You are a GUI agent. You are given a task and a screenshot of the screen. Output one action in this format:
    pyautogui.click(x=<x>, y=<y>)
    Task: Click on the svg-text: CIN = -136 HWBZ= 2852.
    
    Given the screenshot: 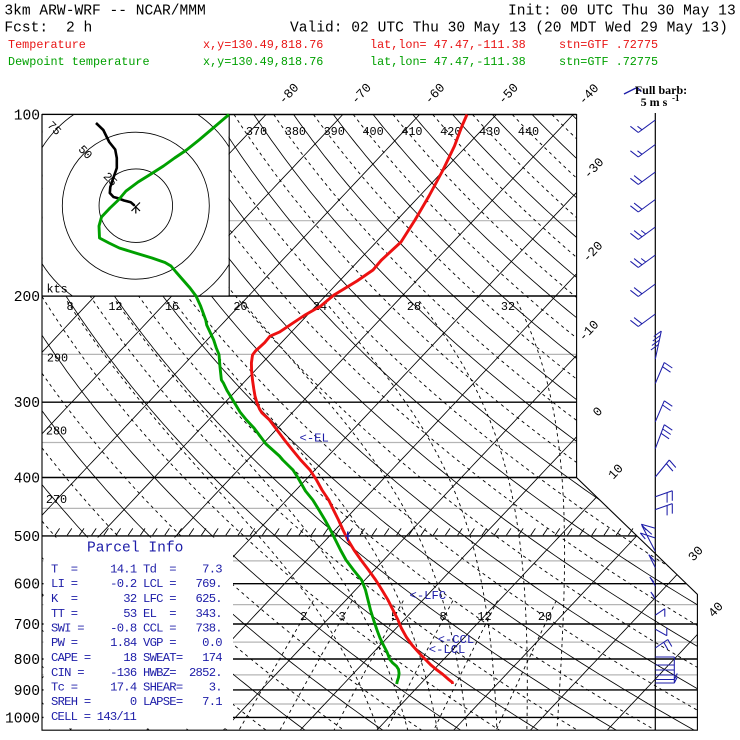 What is the action you would take?
    pyautogui.click(x=137, y=673)
    